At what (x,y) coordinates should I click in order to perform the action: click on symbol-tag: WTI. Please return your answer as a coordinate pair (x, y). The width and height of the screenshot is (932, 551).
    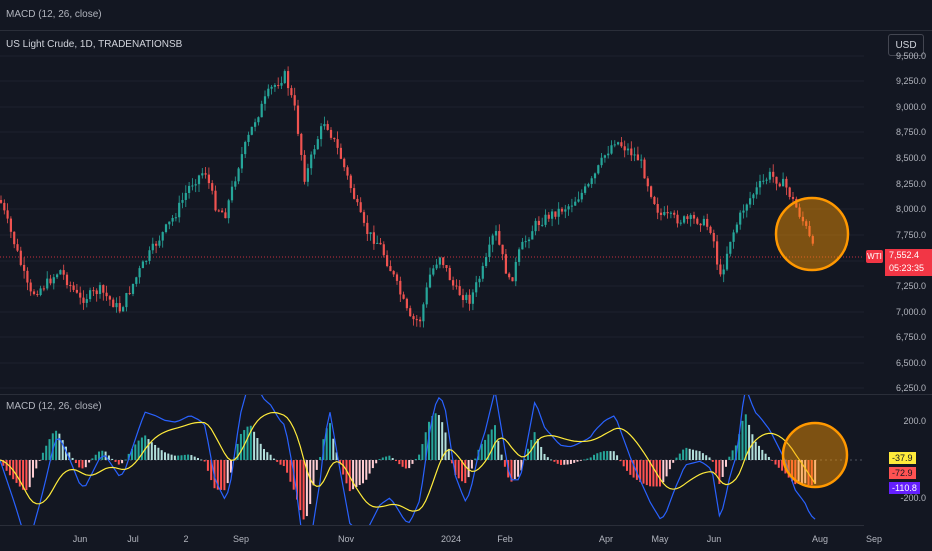
    Looking at the image, I should click on (874, 256).